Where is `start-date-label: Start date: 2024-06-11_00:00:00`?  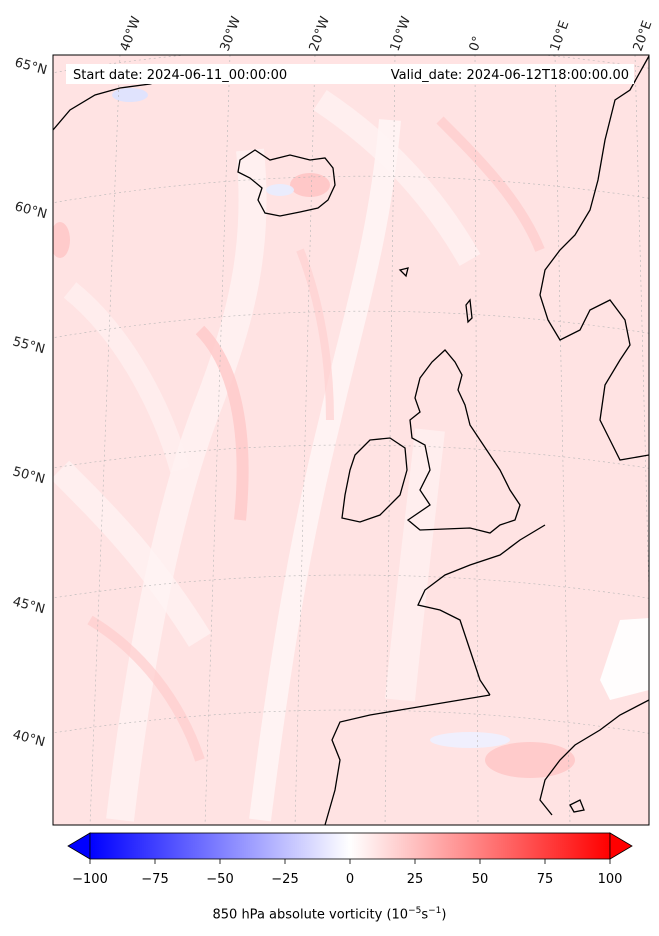 start-date-label: Start date: 2024-06-11_00:00:00 is located at coordinates (180, 75).